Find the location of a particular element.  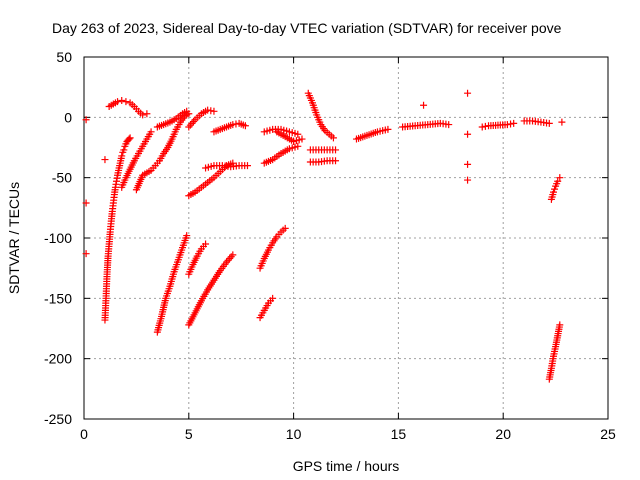

series-sat-x is located at coordinates (536, 122).